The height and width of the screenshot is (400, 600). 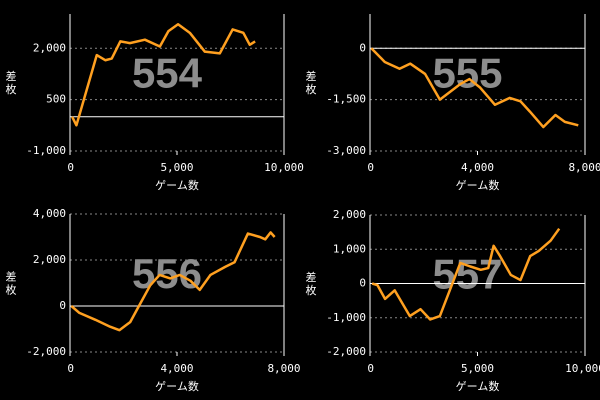 I want to click on y-tick-label: -1,500, so click(x=346, y=99).